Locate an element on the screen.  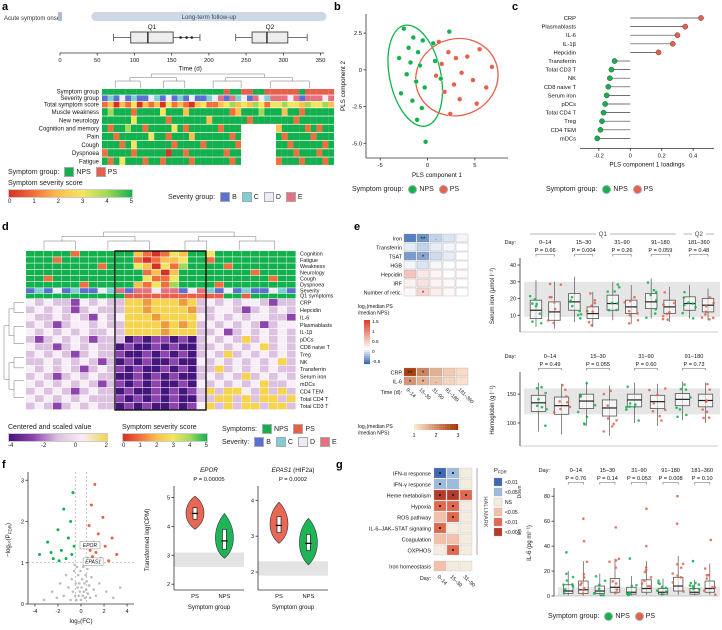
cluster-highlight-box is located at coordinates (160, 330).